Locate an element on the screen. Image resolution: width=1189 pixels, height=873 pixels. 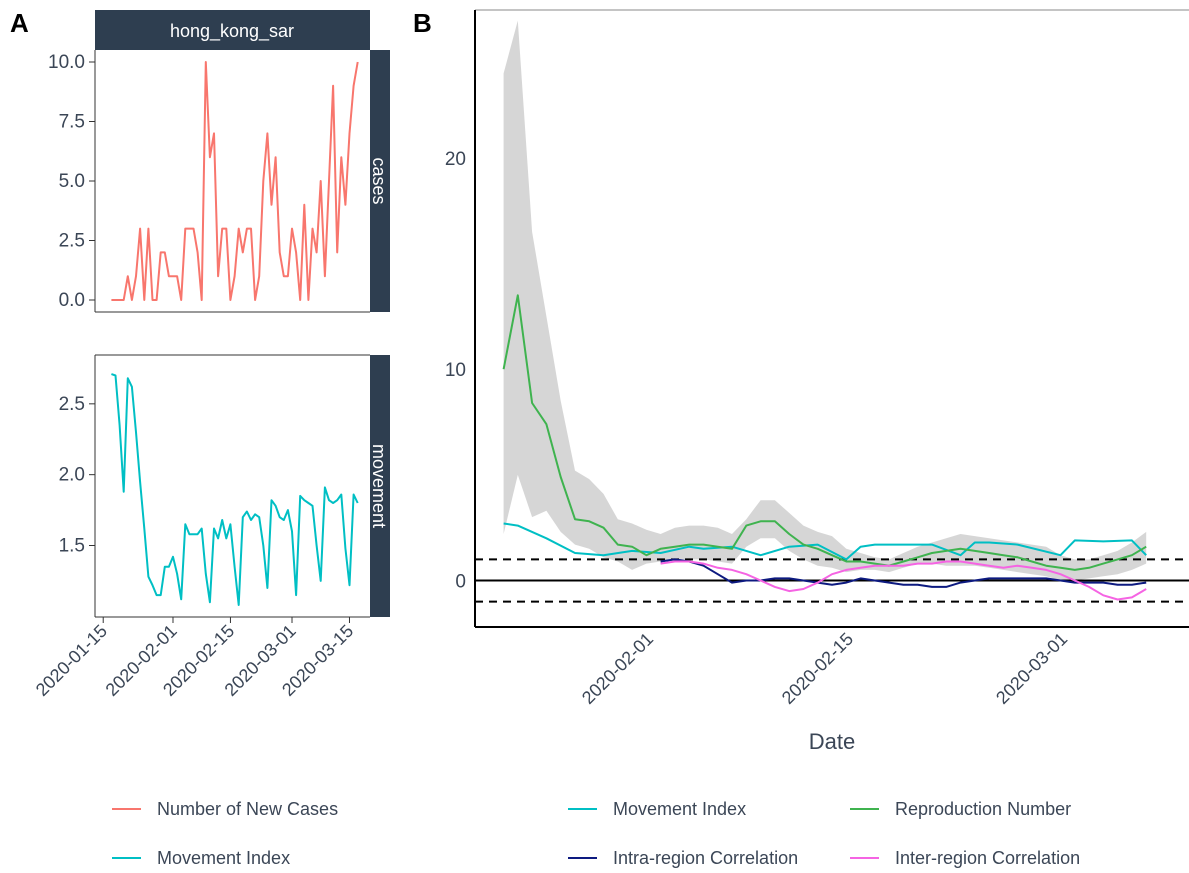
legend-intra-region-correlation-label: Intra-region Correlation is located at coordinates (705, 858).